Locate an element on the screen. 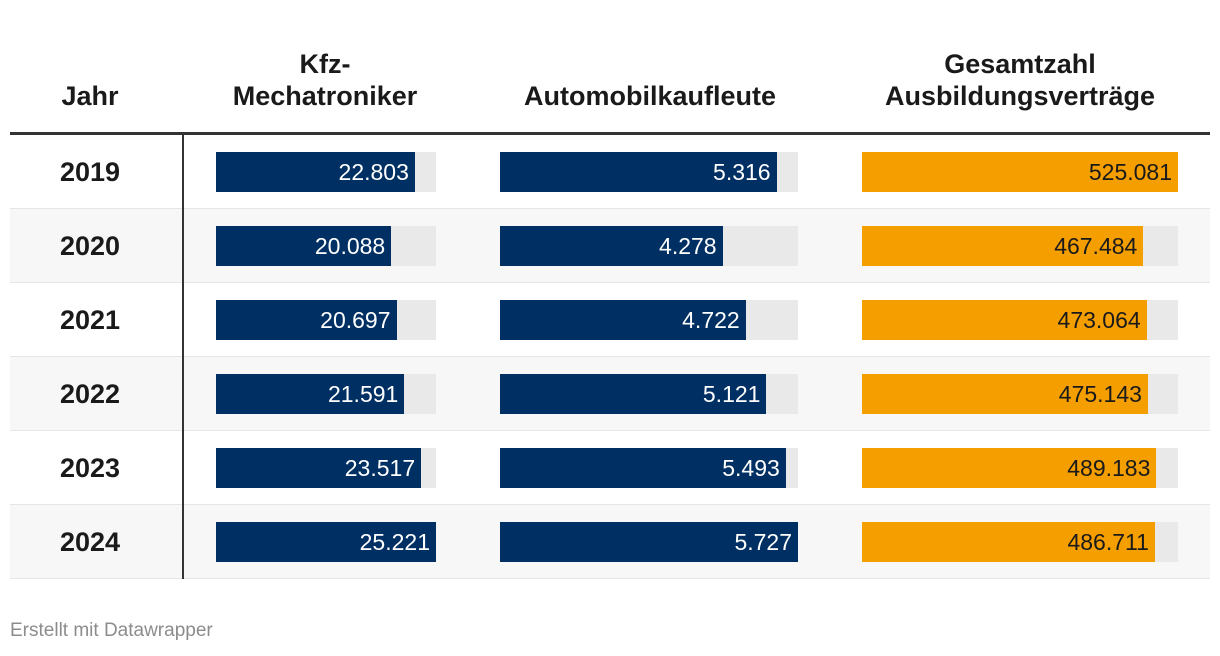 The height and width of the screenshot is (656, 1220). bar-label-kfz-mechatroniker: 20.697 is located at coordinates (355, 320).